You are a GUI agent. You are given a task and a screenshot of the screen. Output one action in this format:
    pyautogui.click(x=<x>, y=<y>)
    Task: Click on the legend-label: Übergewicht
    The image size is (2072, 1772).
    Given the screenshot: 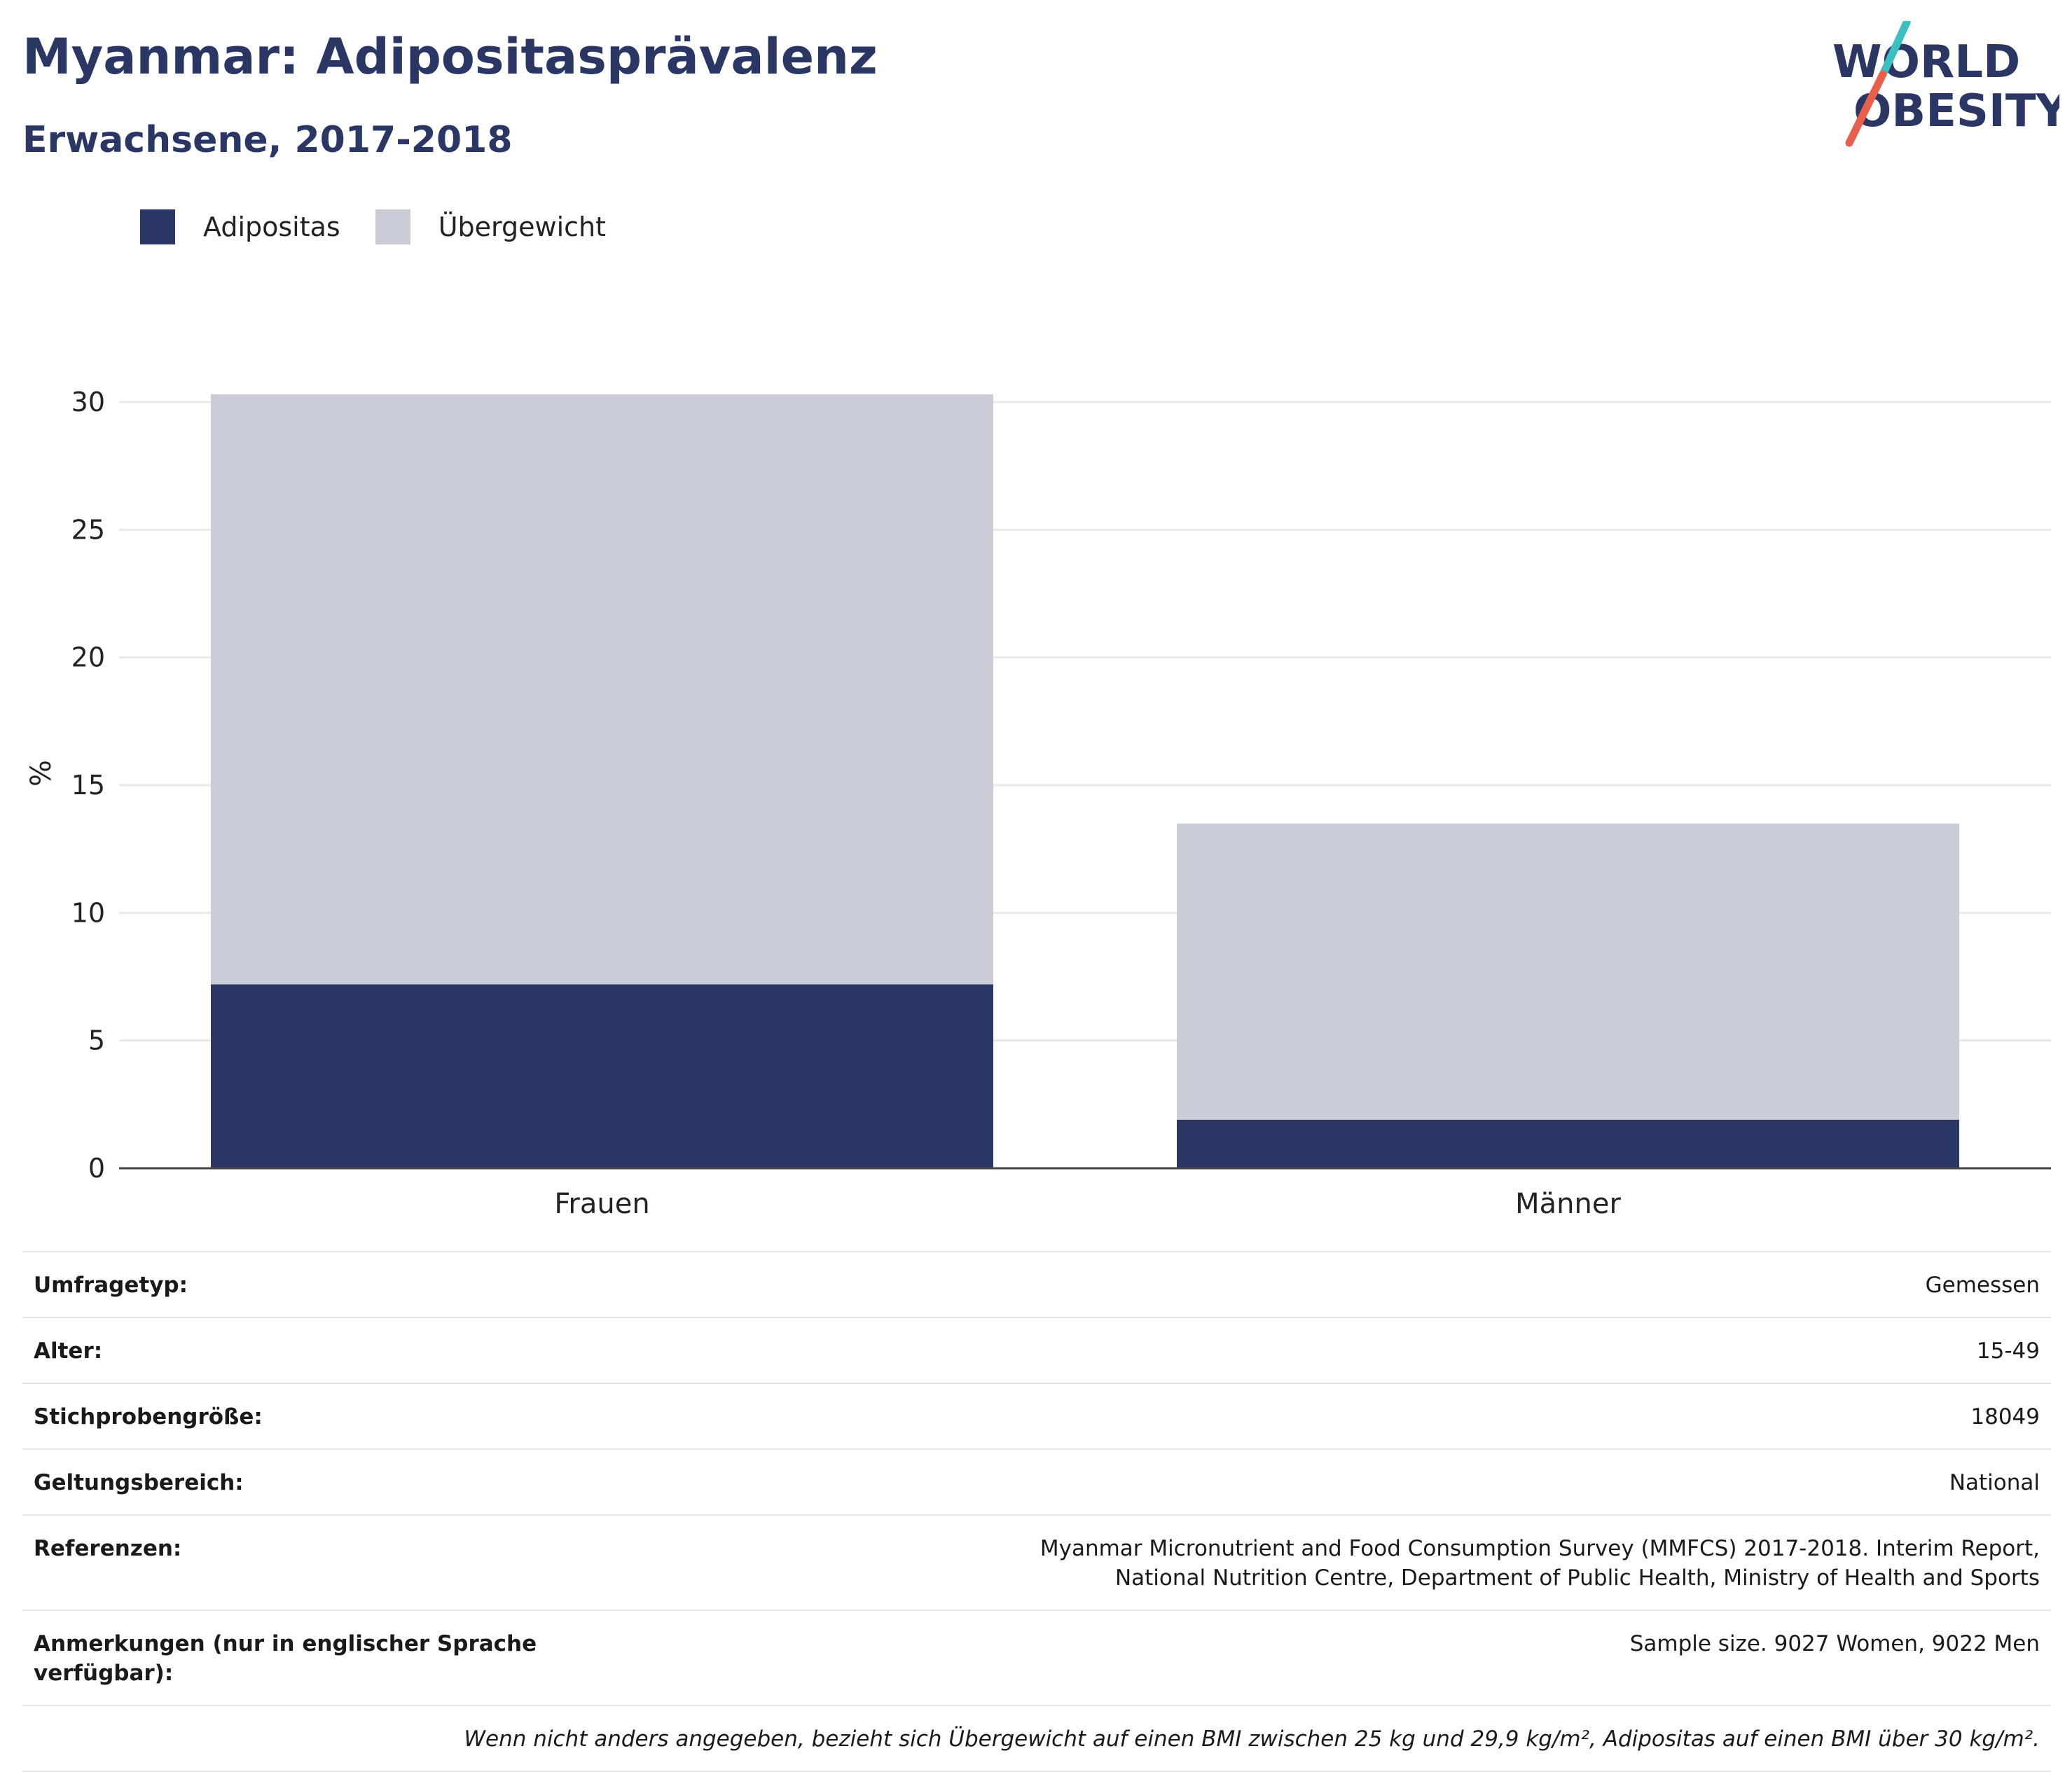 What is the action you would take?
    pyautogui.click(x=522, y=227)
    